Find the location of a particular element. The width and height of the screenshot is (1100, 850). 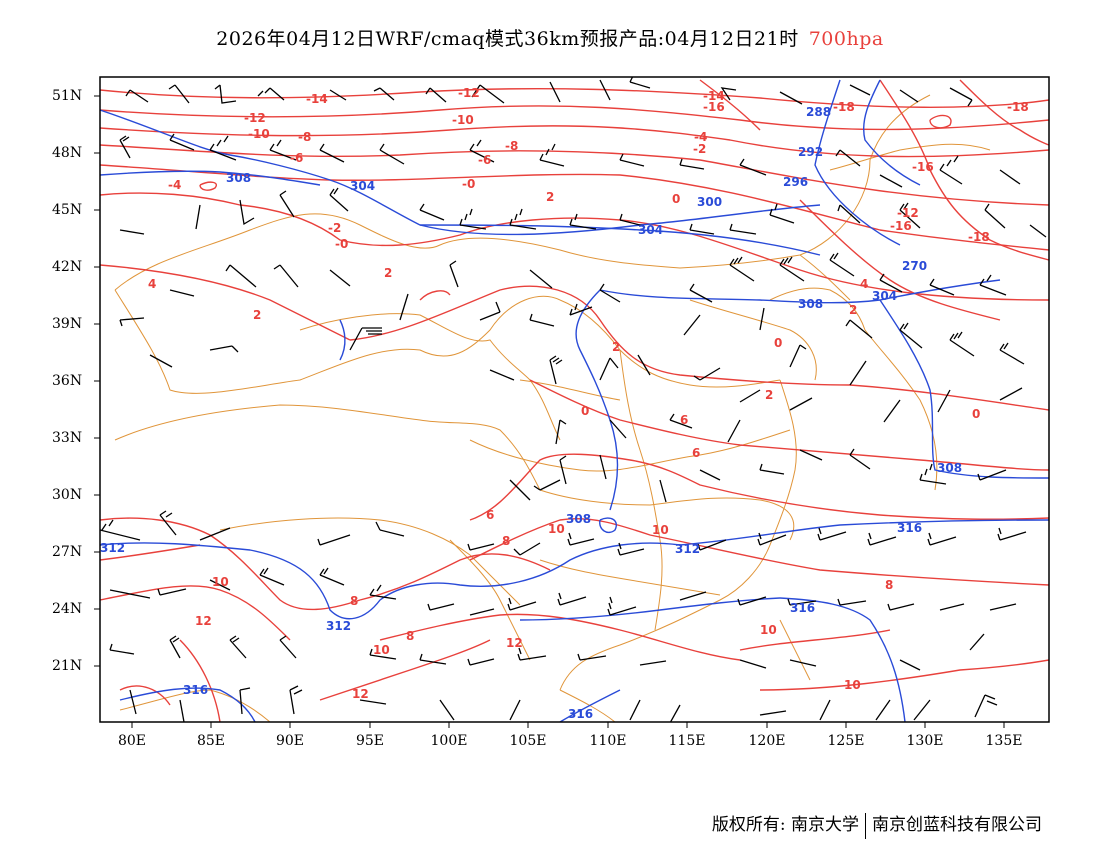

height-label: 292 is located at coordinates (810, 152).